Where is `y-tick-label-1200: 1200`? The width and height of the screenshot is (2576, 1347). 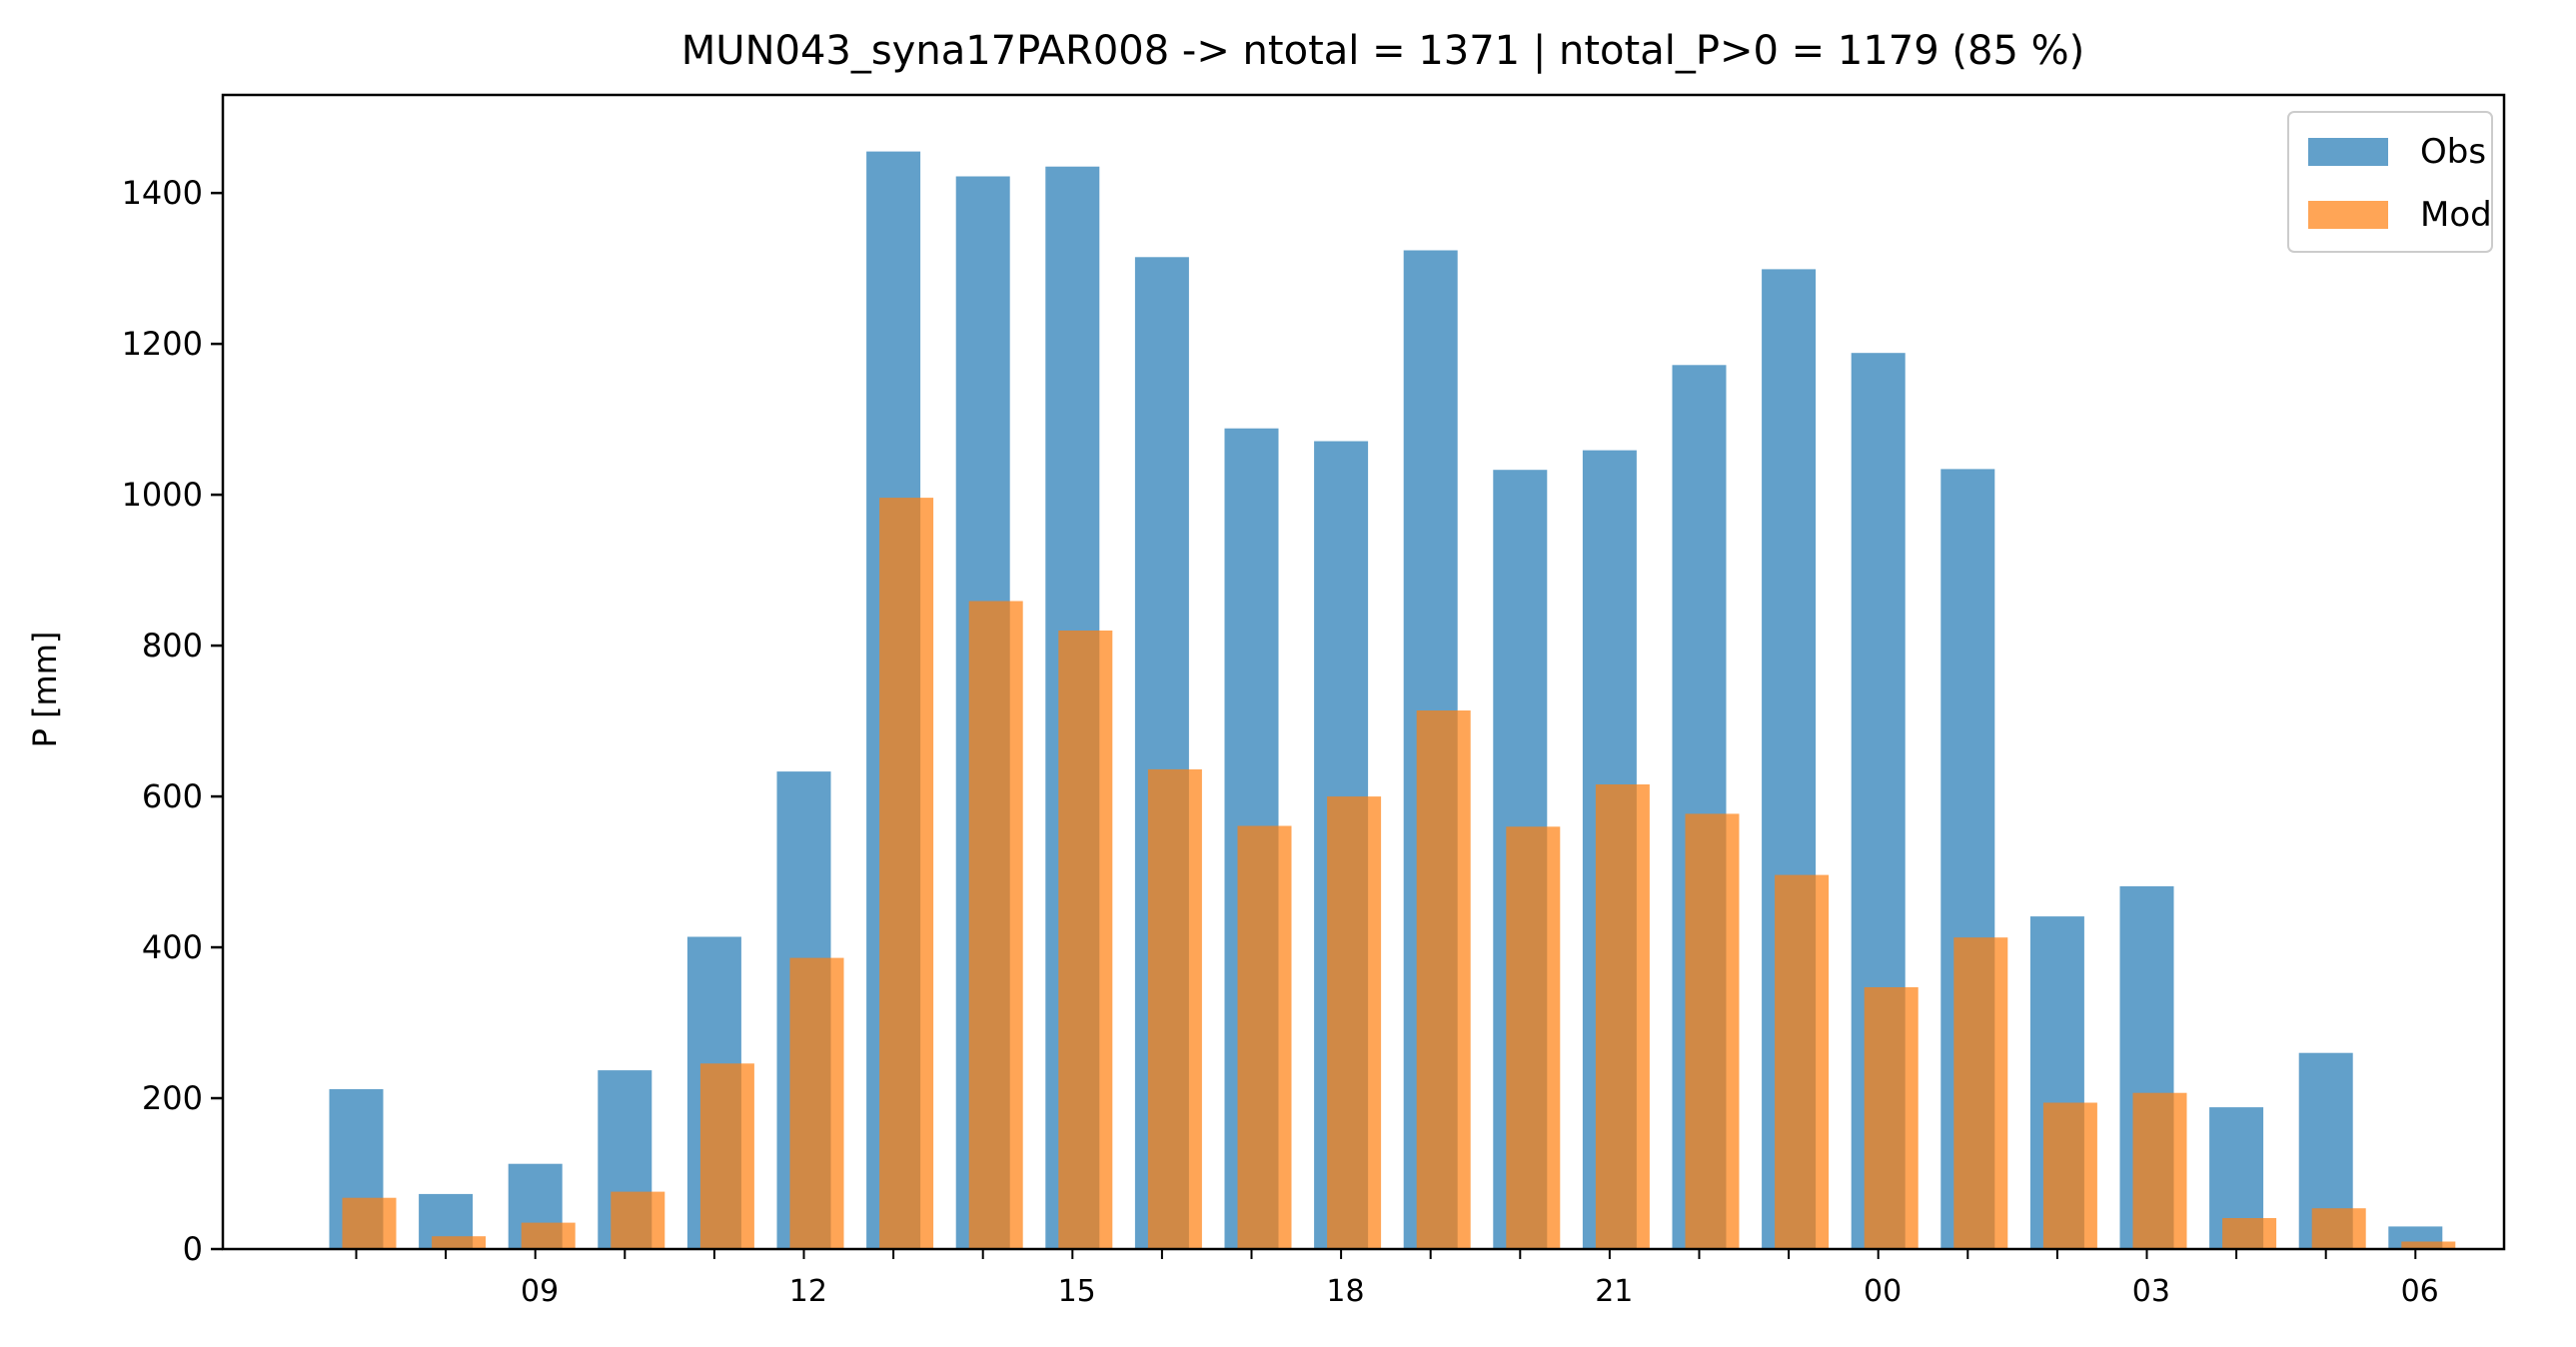
y-tick-label-1200: 1200 is located at coordinates (162, 344).